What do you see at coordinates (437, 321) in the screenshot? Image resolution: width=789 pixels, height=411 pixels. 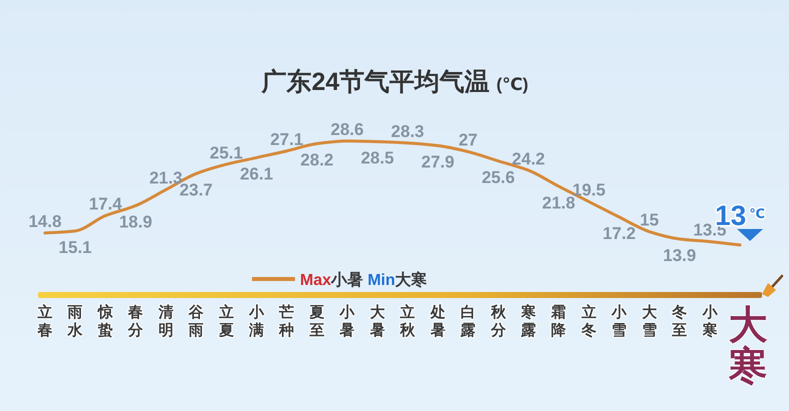 I see `x-tick-label: 处暑` at bounding box center [437, 321].